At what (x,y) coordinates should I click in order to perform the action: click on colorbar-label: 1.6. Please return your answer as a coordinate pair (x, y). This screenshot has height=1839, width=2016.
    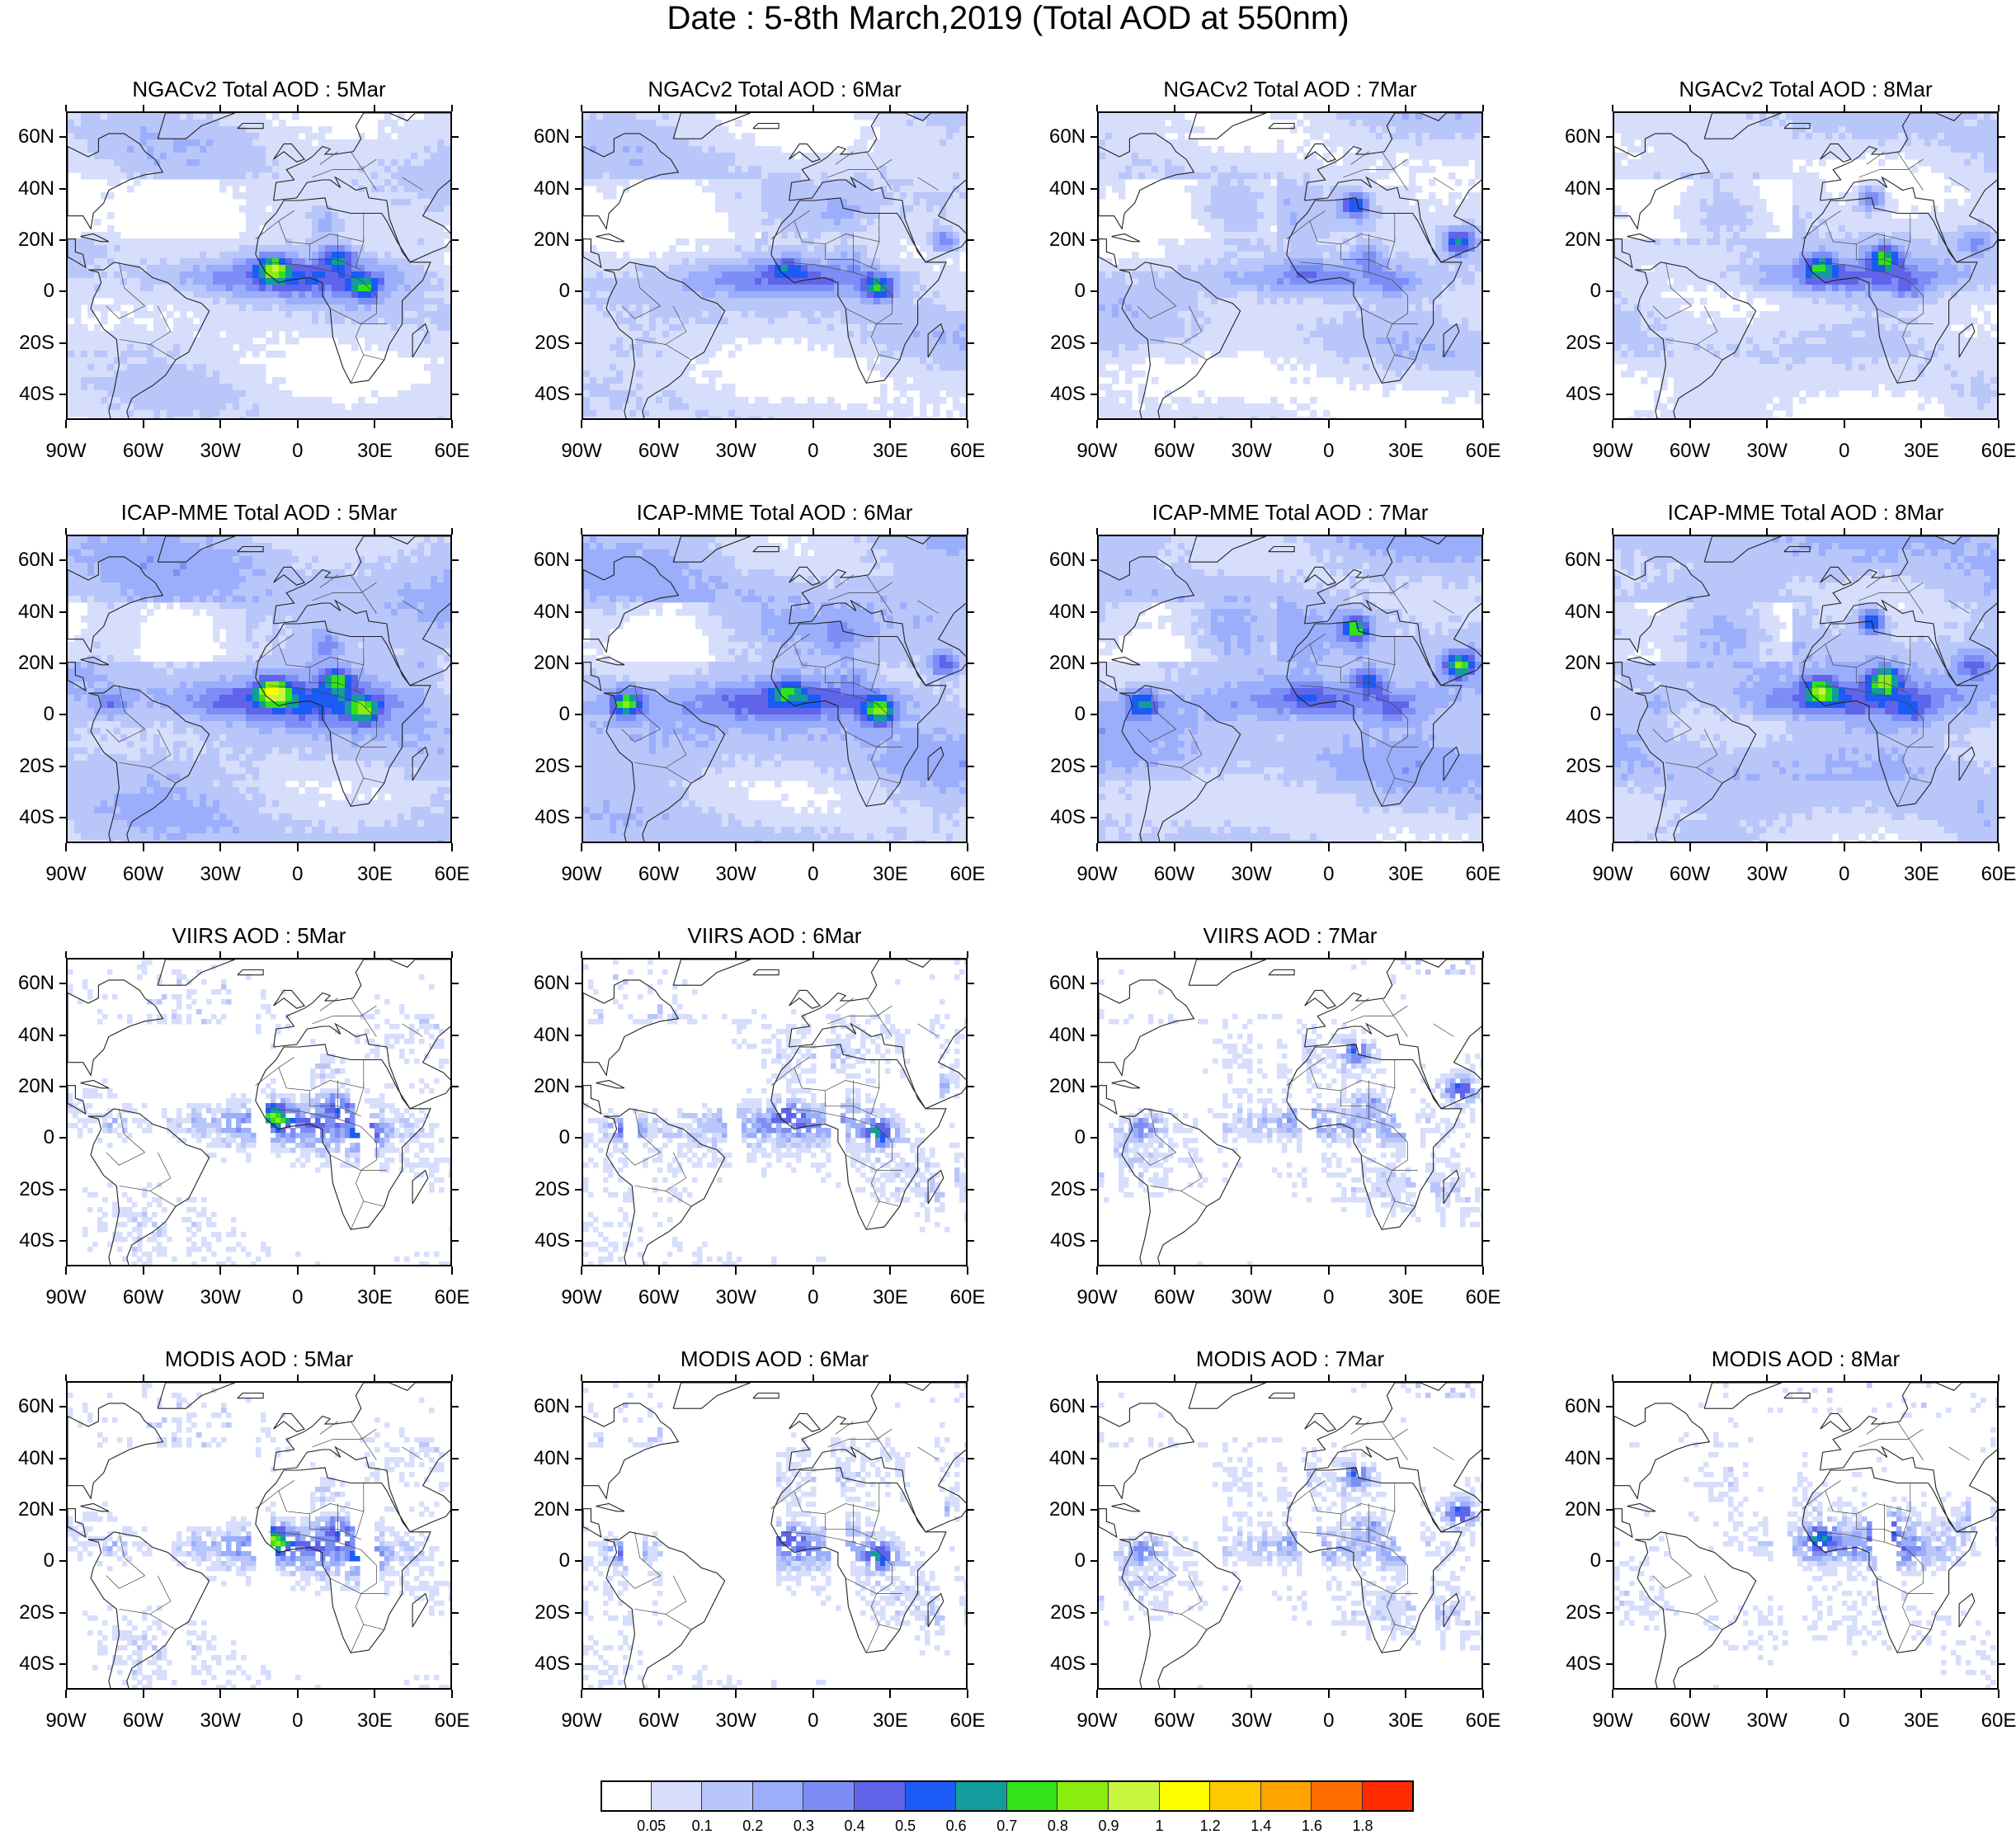
    Looking at the image, I should click on (1311, 1825).